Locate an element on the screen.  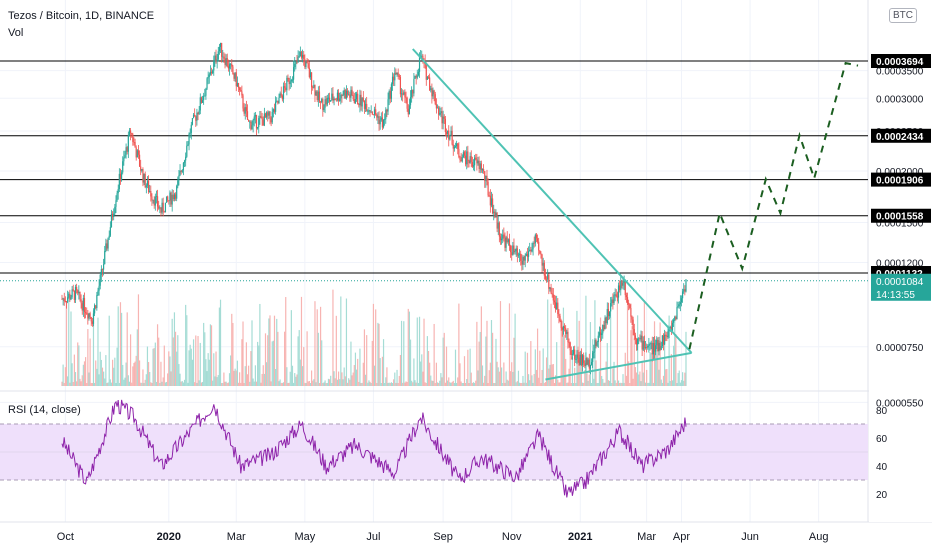
level-price-label: 0.0001558 is located at coordinates (900, 217).